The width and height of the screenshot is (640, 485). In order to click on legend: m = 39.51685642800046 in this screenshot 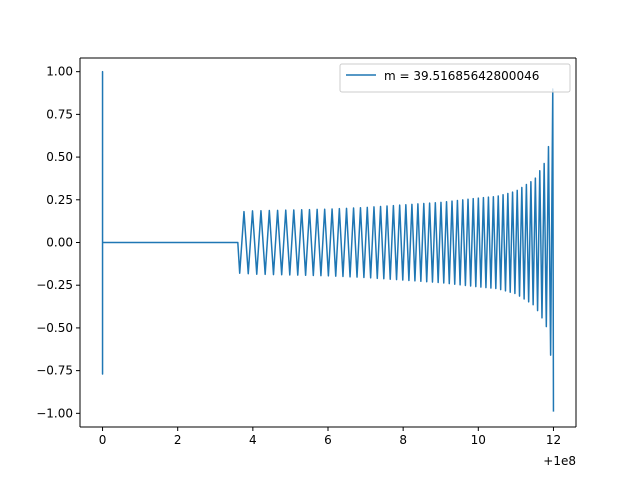, I will do `click(455, 78)`.